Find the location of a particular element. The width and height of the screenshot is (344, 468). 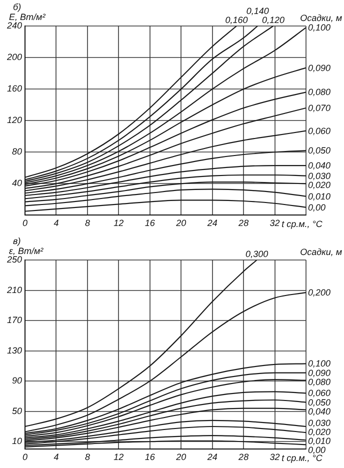

y-axis-title: ε, Вт/м² is located at coordinates (26, 251).